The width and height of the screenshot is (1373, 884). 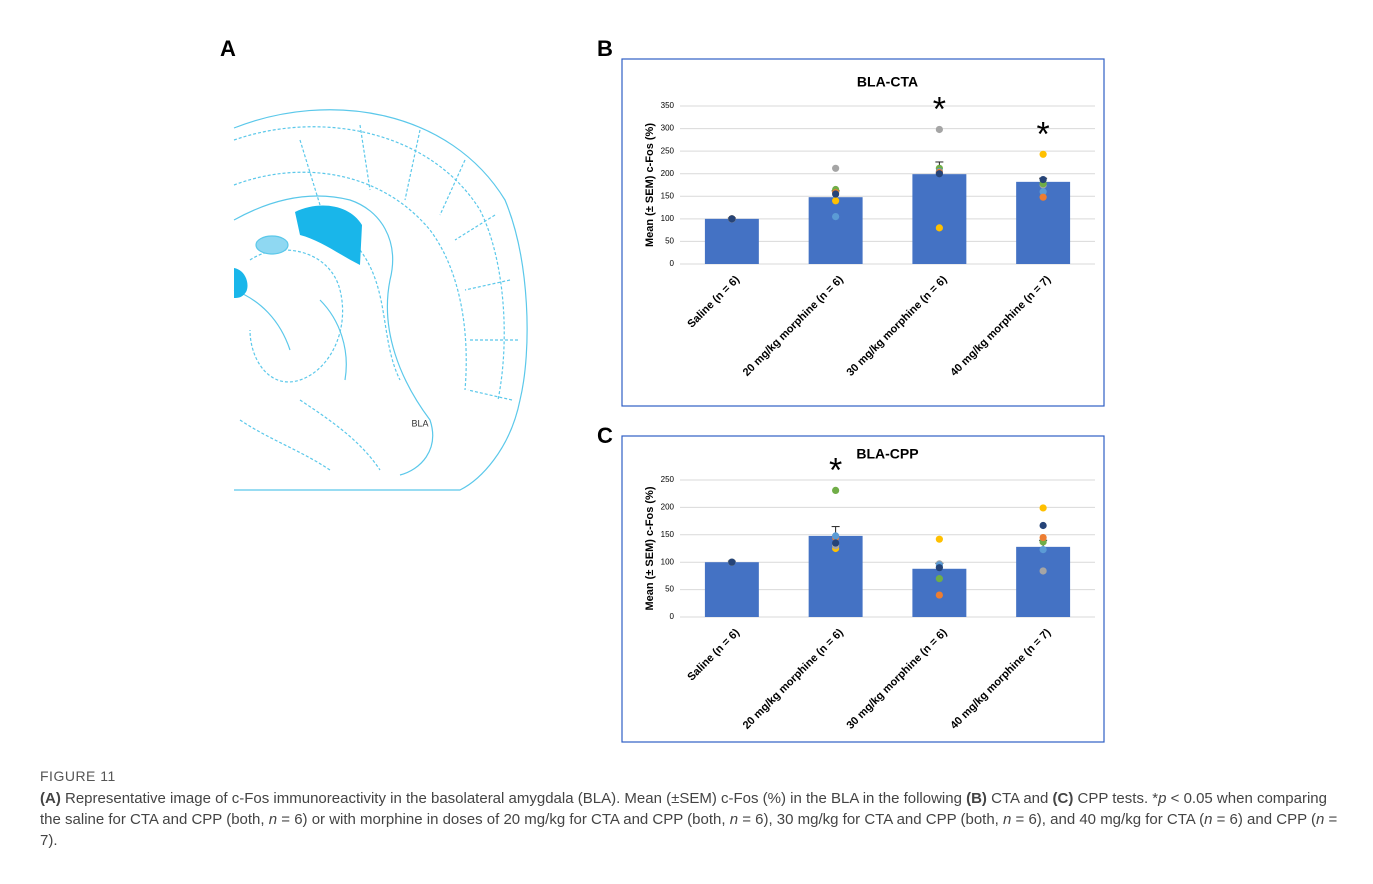 What do you see at coordinates (1116, 798) in the screenshot?
I see `caption-run: CPP tests. *` at bounding box center [1116, 798].